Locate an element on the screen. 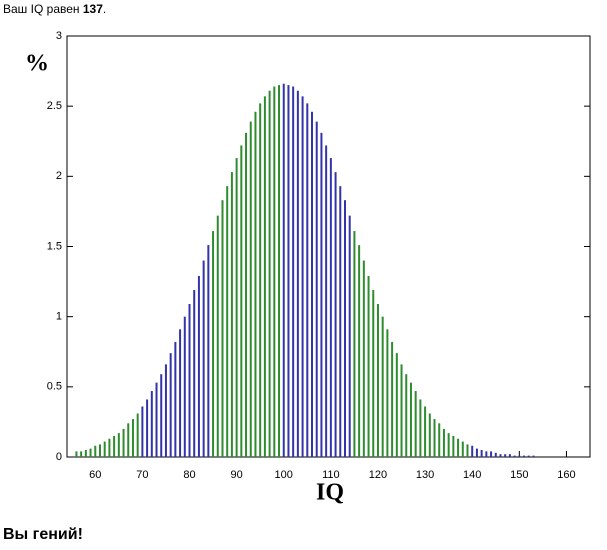  y-tick-label: 3 is located at coordinates (59, 36).